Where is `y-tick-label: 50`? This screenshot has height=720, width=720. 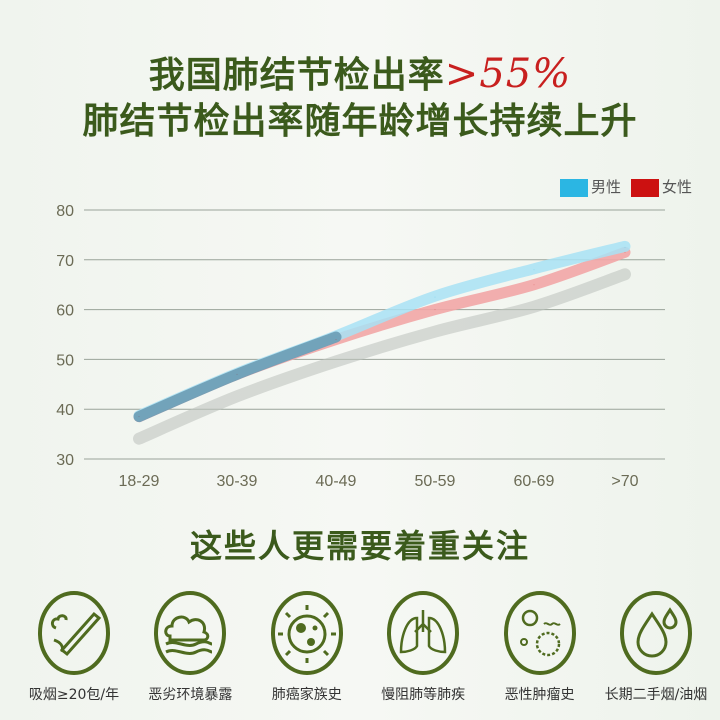
y-tick-label: 50 is located at coordinates (65, 360).